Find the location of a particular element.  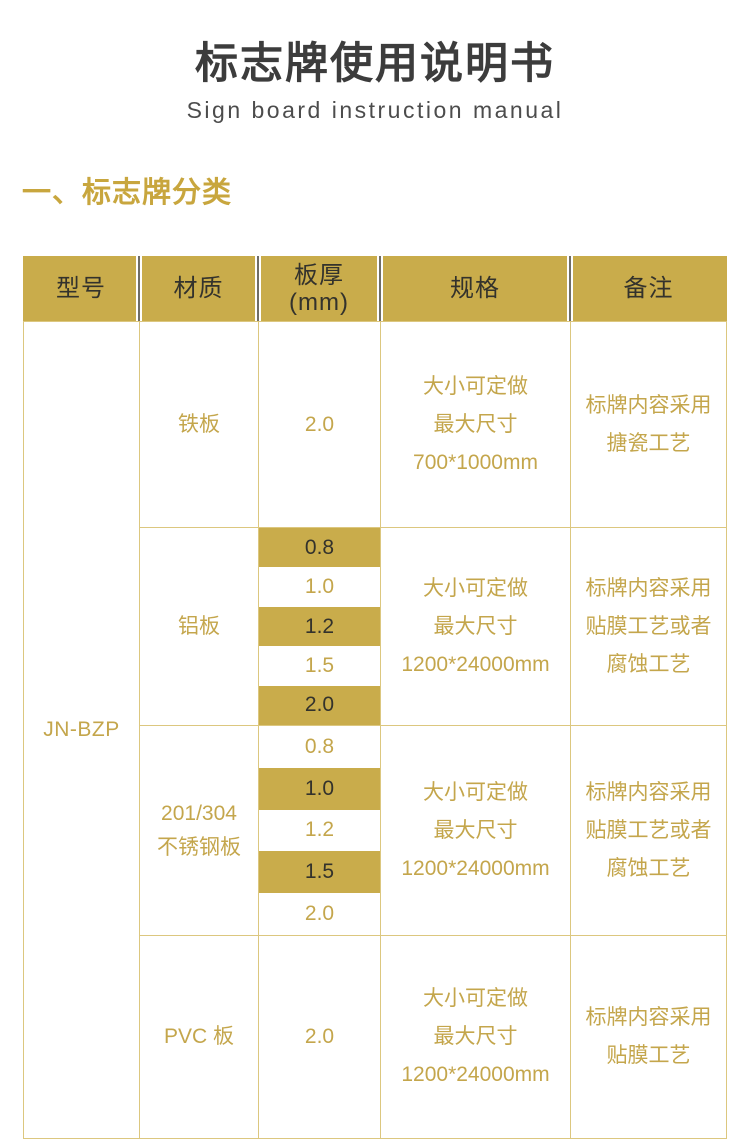

header-cell-thickness: 板厚 (mm) is located at coordinates (319, 288).